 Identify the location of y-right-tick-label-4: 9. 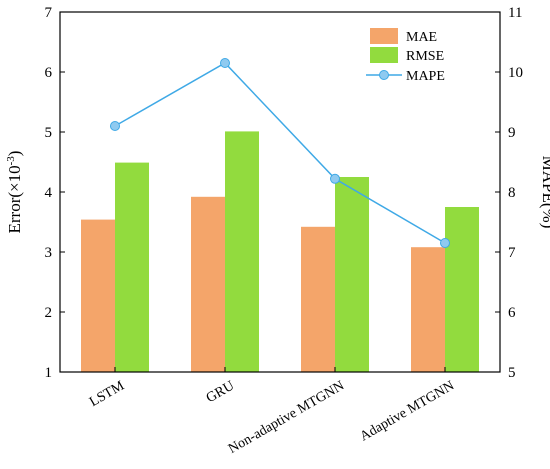
(512, 133).